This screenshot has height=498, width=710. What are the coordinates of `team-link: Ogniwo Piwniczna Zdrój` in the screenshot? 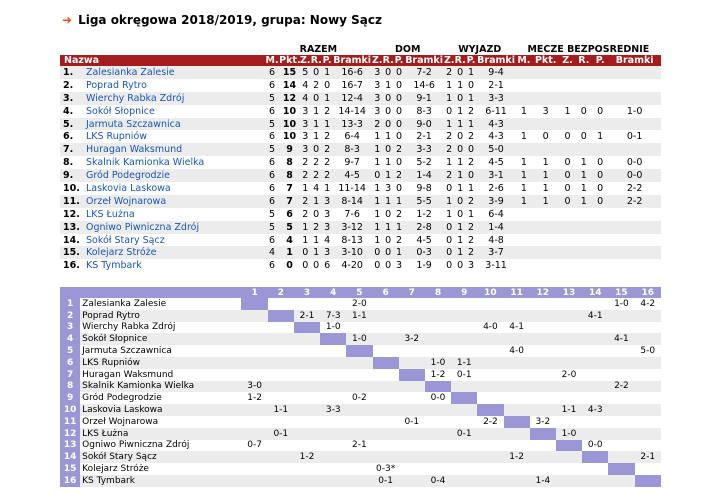 It's located at (174, 227).